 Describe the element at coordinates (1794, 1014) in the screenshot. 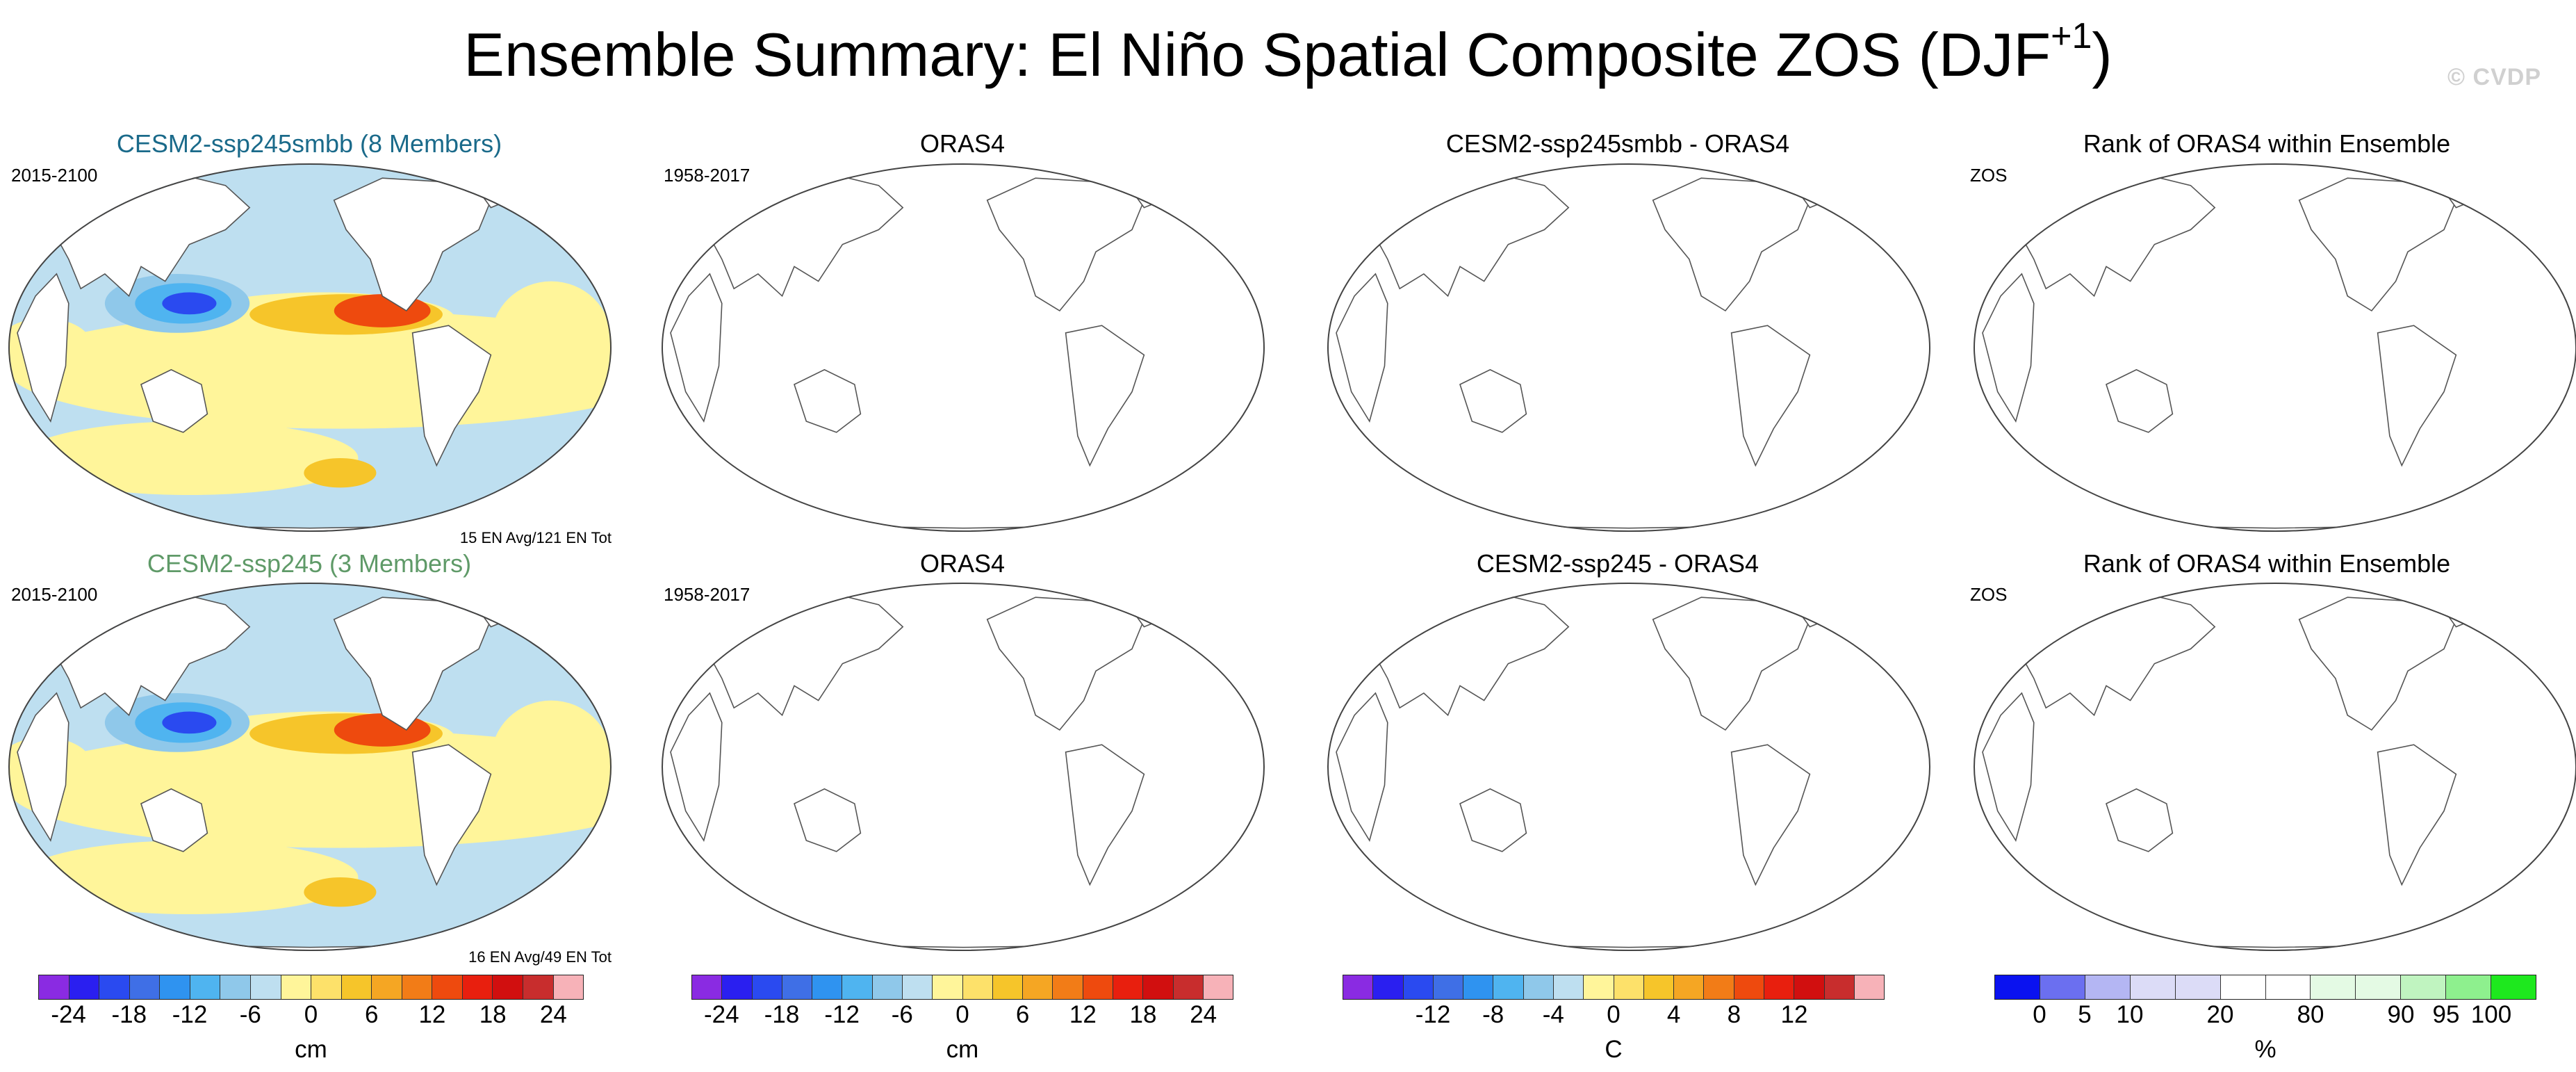

I see `colorbar-tick-label: 12` at that location.